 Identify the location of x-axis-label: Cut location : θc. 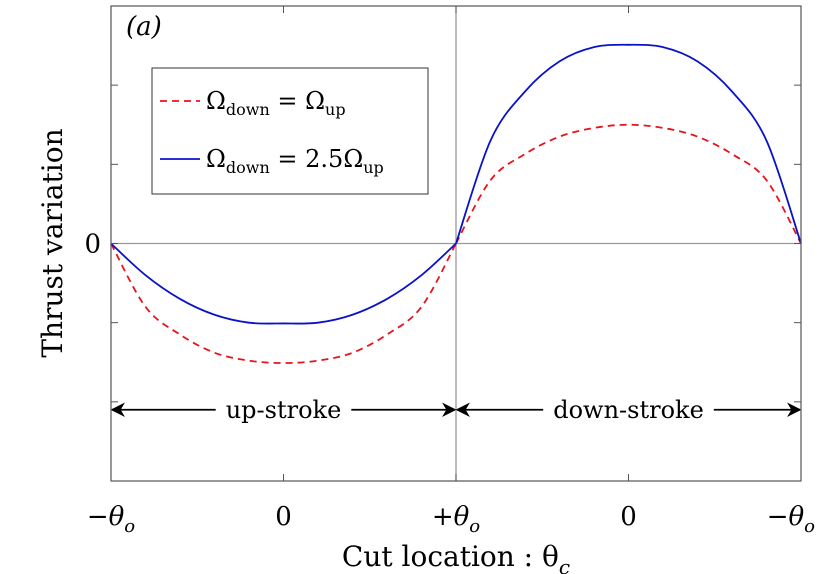
(456, 557).